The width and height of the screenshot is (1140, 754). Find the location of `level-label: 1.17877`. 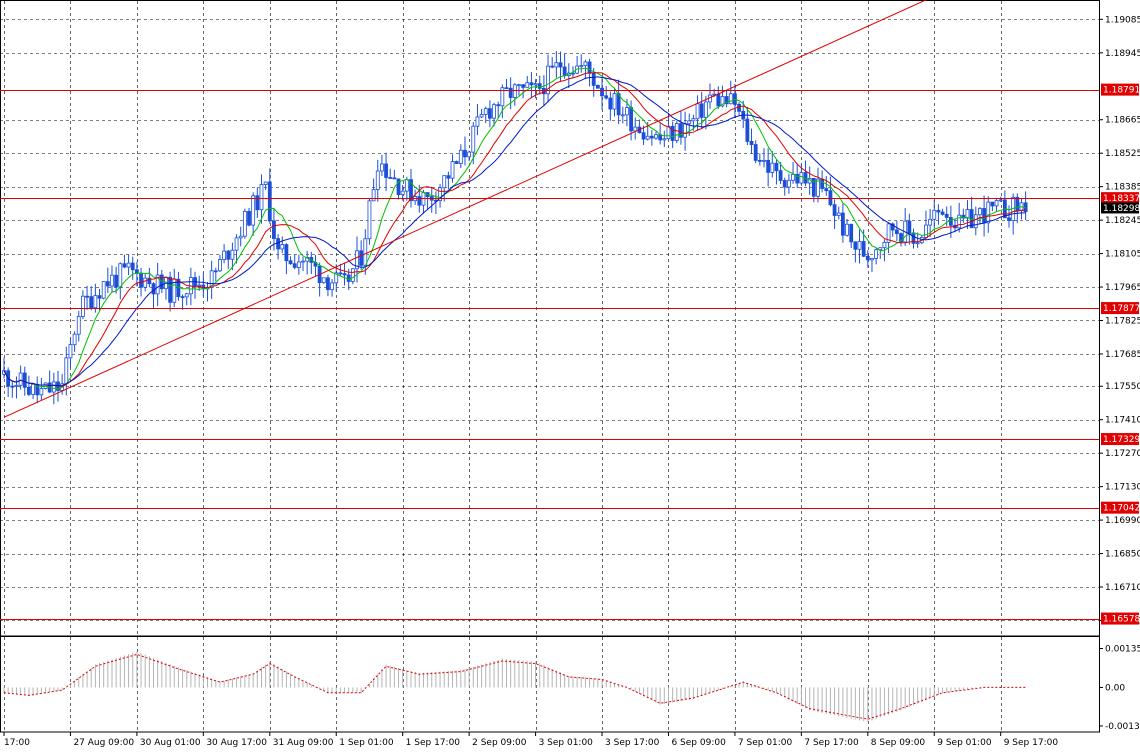

level-label: 1.17877 is located at coordinates (1121, 309).